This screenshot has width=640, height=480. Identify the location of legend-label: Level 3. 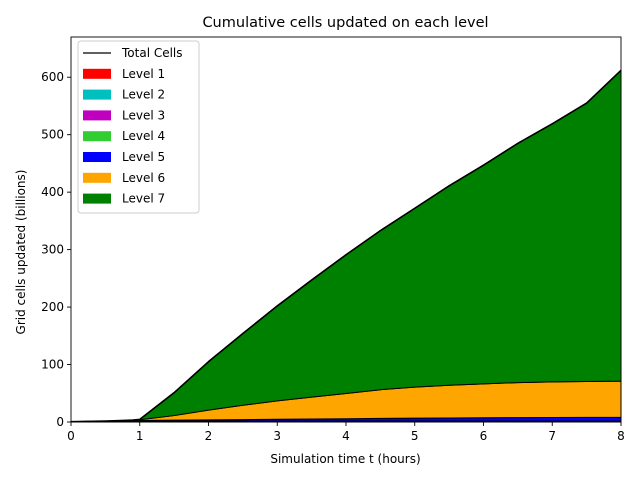
(143, 115).